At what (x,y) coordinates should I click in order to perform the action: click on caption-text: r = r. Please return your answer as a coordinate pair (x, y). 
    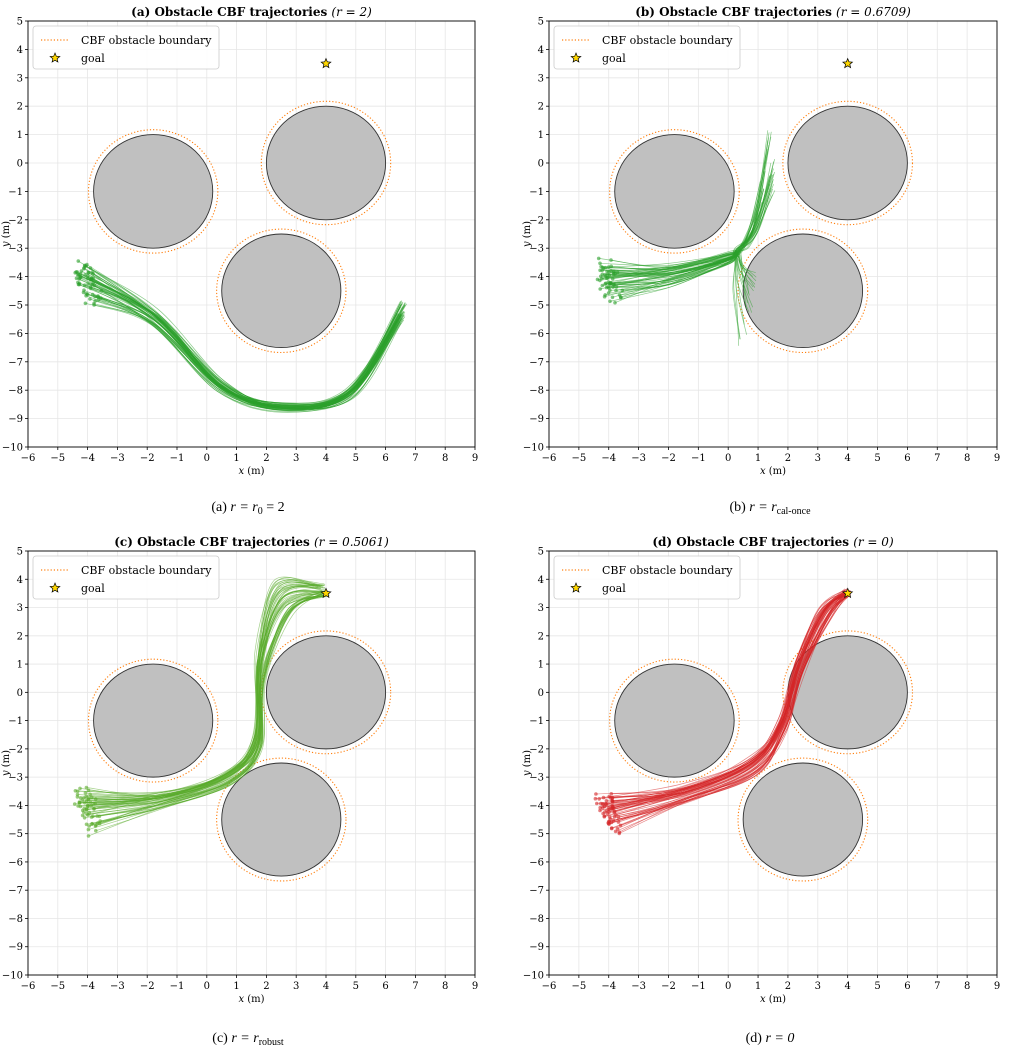
    Looking at the image, I should click on (244, 507).